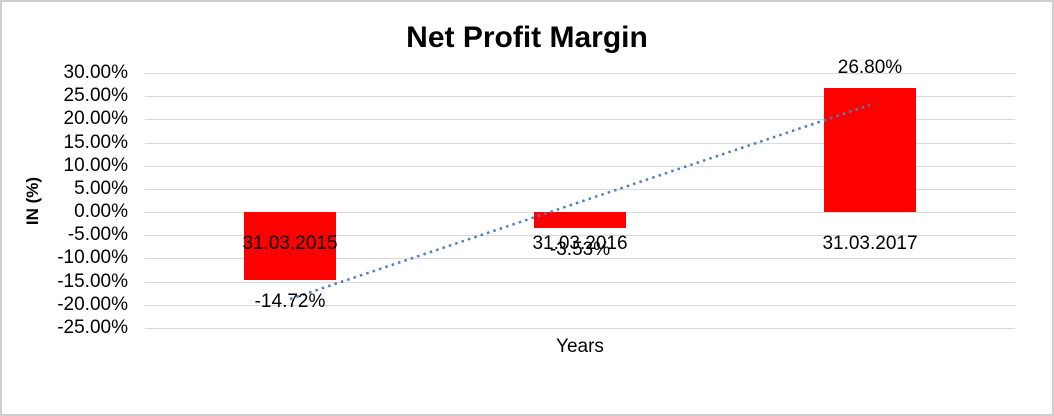  What do you see at coordinates (95, 96) in the screenshot?
I see `y-axis-tick-label: 25.00%` at bounding box center [95, 96].